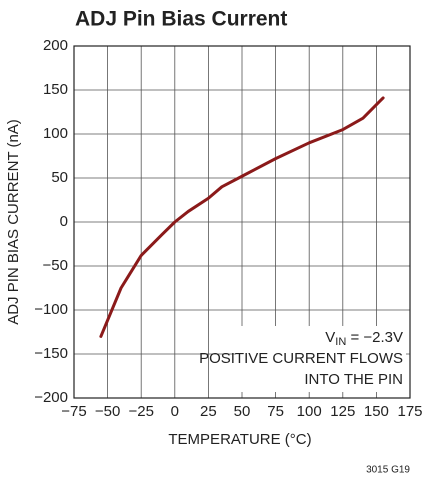 This screenshot has width=439, height=485. I want to click on x-tick-label: −25, so click(140, 411).